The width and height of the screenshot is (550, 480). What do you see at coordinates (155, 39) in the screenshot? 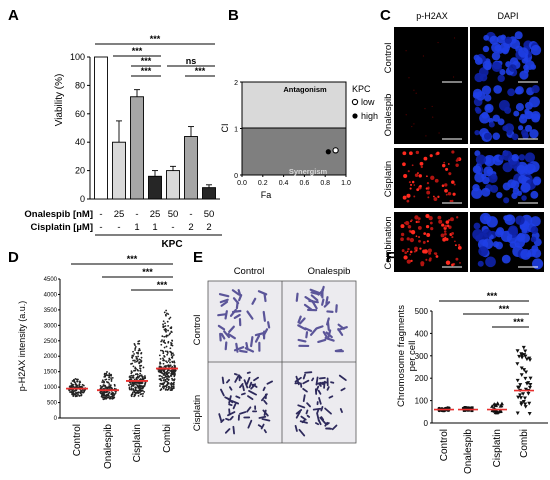
I see `panel-a-sig-label: ***` at bounding box center [155, 39].